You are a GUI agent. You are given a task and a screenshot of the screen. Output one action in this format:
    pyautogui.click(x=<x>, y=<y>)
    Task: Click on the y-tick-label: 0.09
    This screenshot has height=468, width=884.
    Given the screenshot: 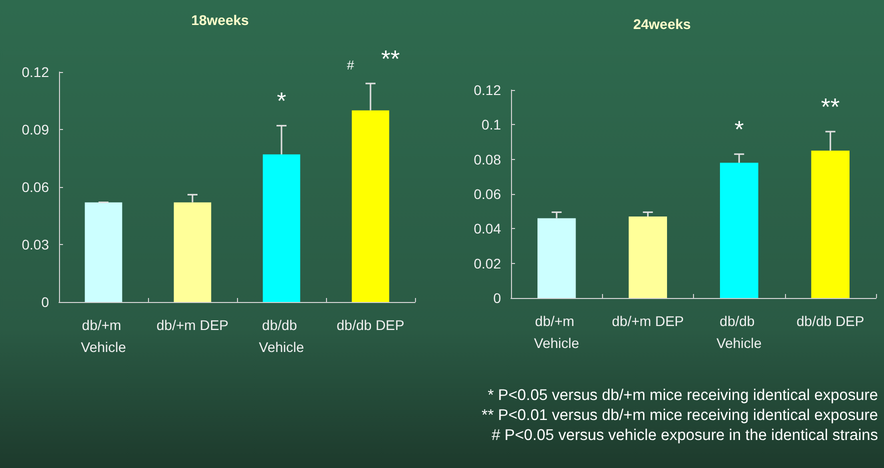 What is the action you would take?
    pyautogui.click(x=36, y=130)
    